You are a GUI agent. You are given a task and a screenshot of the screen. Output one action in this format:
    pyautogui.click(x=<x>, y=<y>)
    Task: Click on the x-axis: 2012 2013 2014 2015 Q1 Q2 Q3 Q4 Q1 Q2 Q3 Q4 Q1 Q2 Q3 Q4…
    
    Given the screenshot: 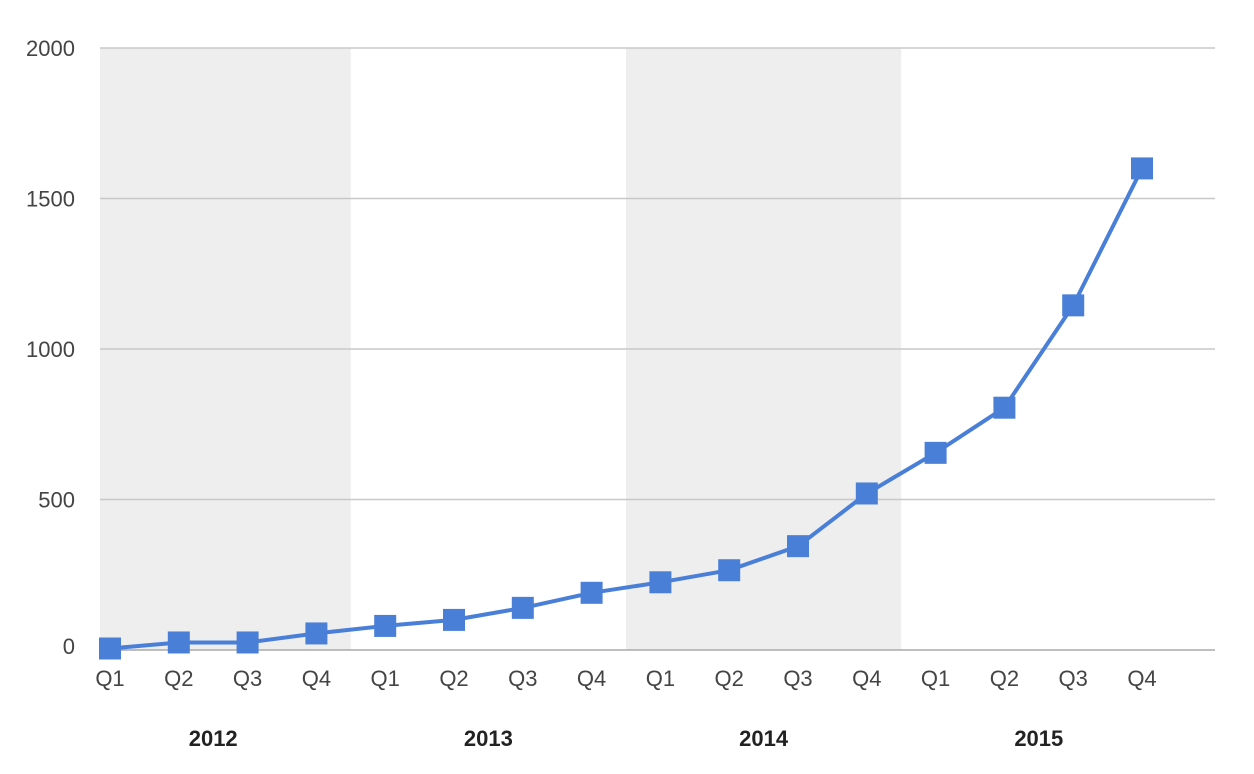 What is the action you would take?
    pyautogui.click(x=625, y=708)
    